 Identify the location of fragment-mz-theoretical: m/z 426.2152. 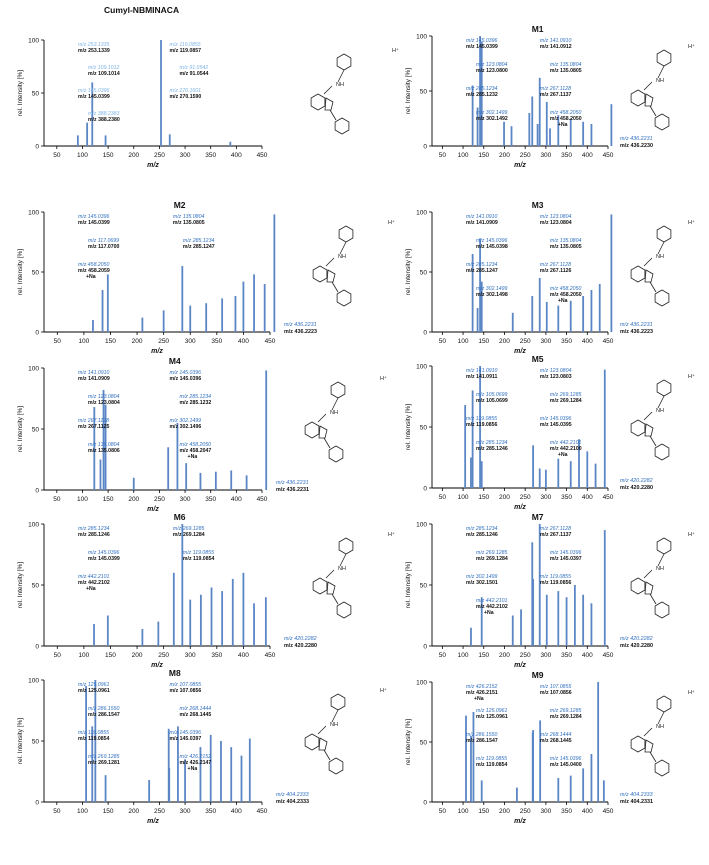
(196, 757).